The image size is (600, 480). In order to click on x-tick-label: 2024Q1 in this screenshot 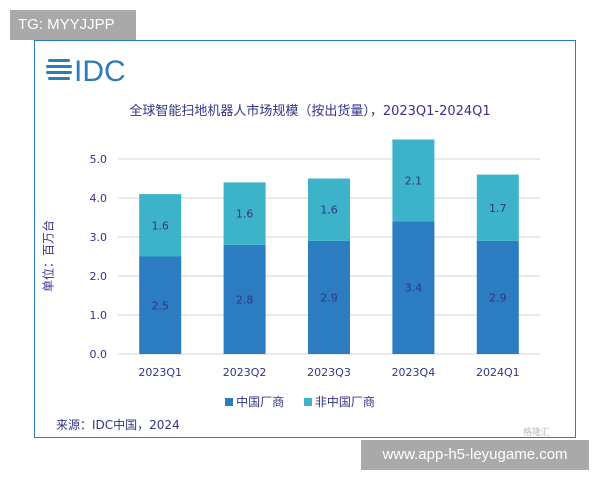, I will do `click(498, 372)`.